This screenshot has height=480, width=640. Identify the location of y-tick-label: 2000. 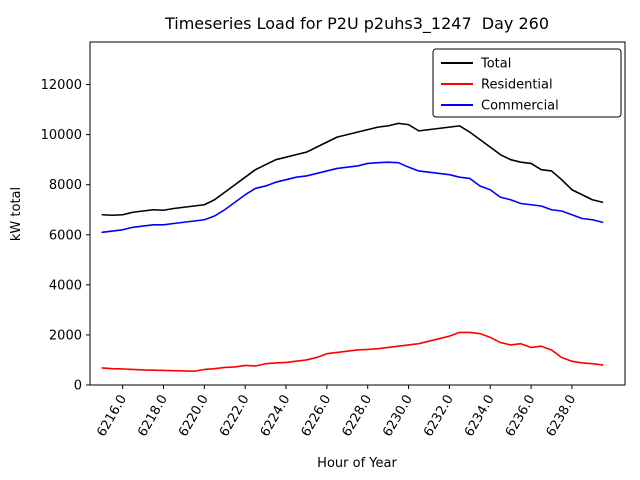
(65, 335).